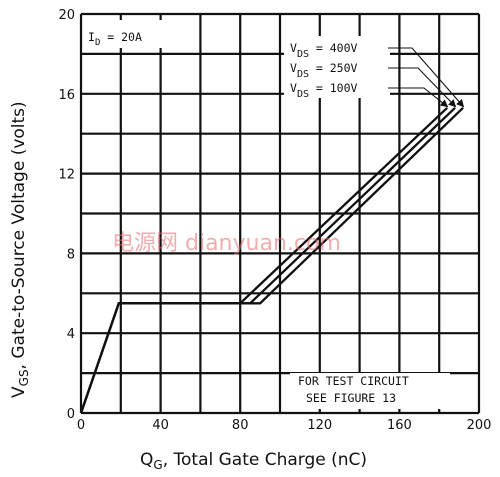 This screenshot has width=500, height=477. I want to click on x-axis-label-main: Q, so click(146, 460).